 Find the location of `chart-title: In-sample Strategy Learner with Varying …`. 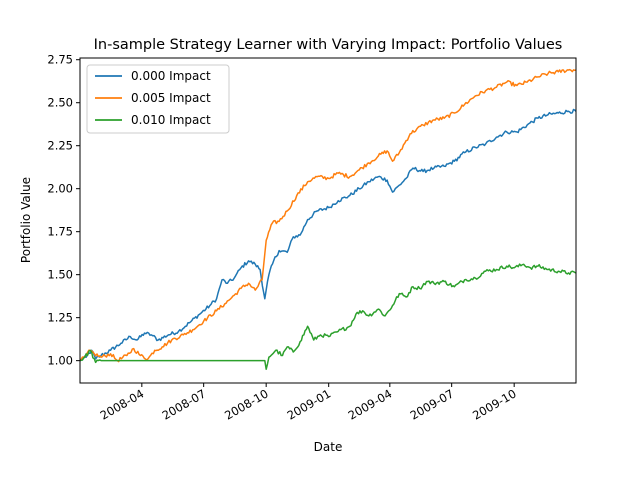

chart-title: In-sample Strategy Learner with Varying … is located at coordinates (328, 45).